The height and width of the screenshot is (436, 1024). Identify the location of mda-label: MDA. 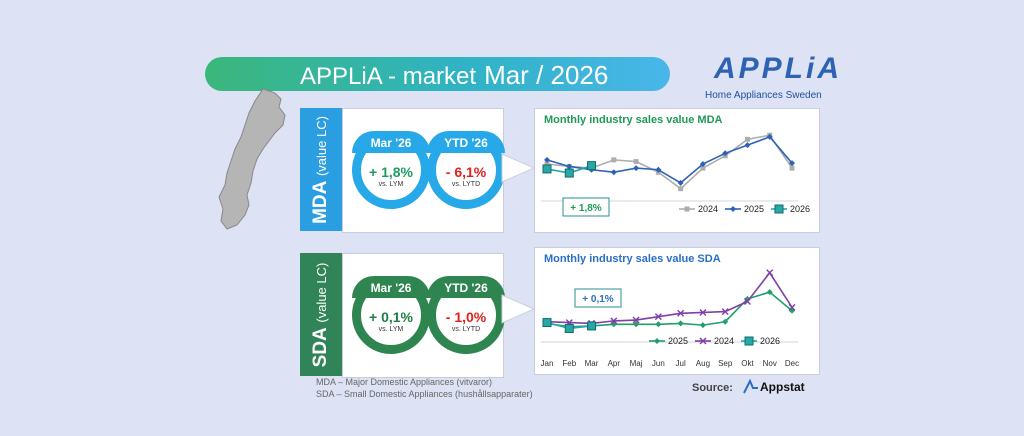
(320, 202).